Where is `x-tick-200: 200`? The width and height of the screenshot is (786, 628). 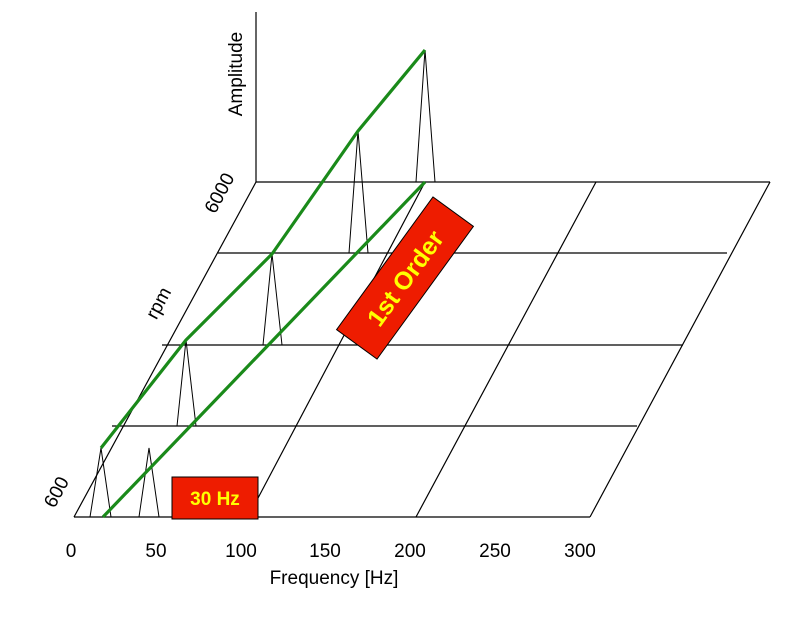 x-tick-200: 200 is located at coordinates (410, 551).